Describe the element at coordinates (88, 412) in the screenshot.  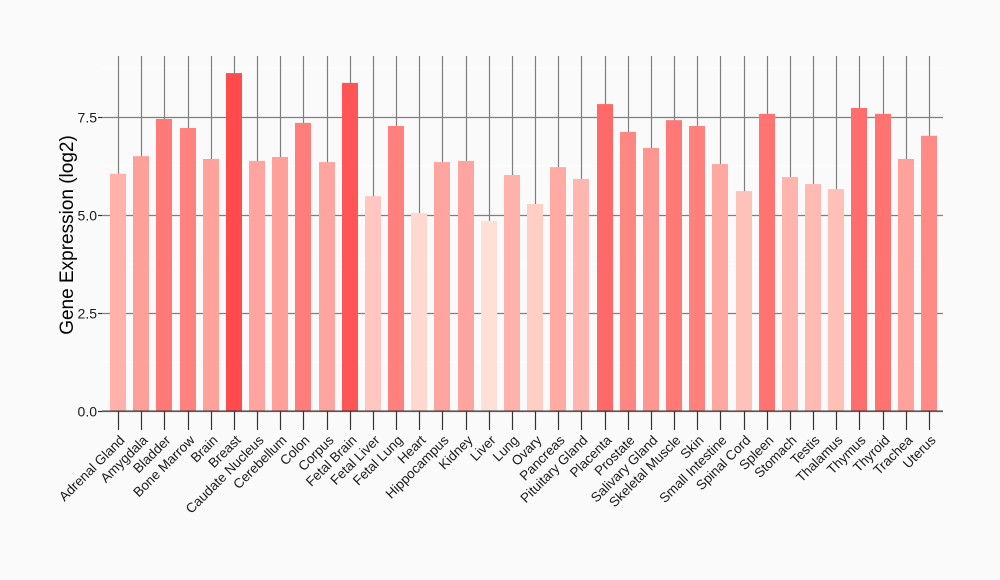
I see `y-tick-label: 0.0` at that location.